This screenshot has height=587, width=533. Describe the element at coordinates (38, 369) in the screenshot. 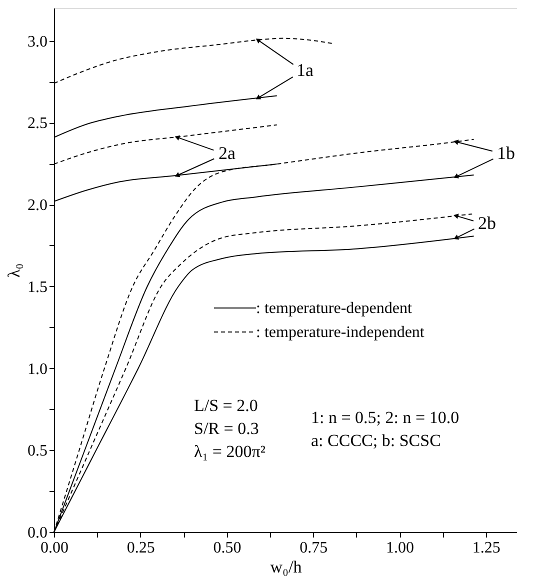

I see `y-tick-label: 1.0` at that location.